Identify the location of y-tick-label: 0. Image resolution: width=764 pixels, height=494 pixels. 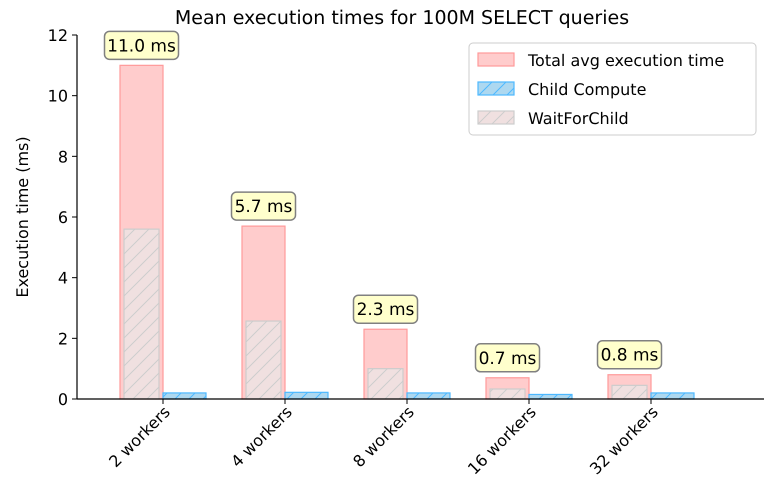
(63, 399).